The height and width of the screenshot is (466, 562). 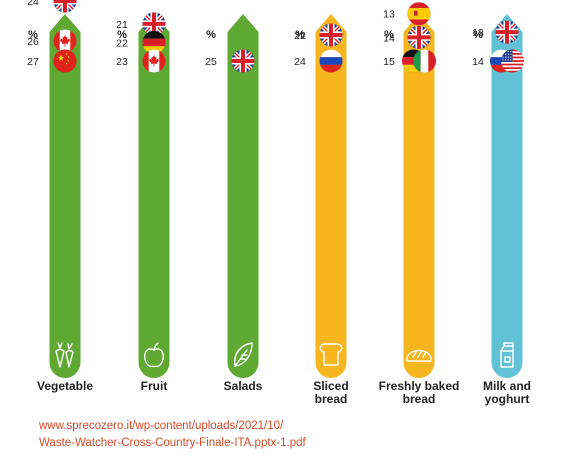 What do you see at coordinates (507, 392) in the screenshot?
I see `category-label-milk-and-yoghurt: Milk and yoghurt` at bounding box center [507, 392].